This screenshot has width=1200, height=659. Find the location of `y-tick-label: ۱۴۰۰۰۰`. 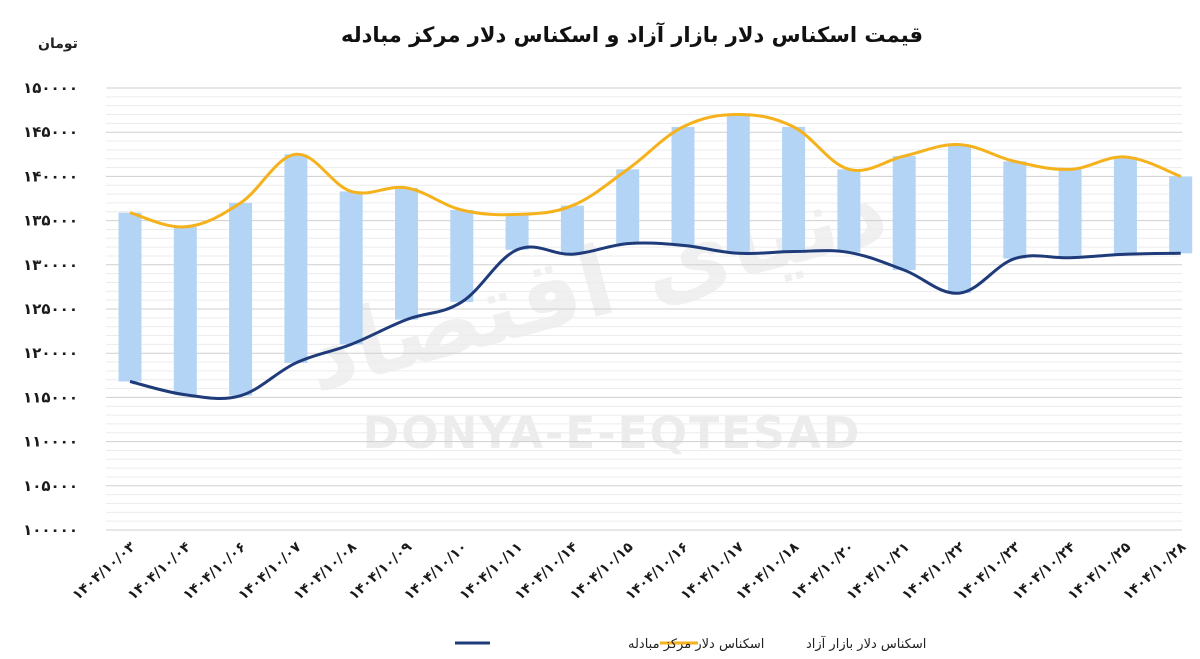

y-tick-label: ۱۴۰۰۰۰ is located at coordinates (50, 176).